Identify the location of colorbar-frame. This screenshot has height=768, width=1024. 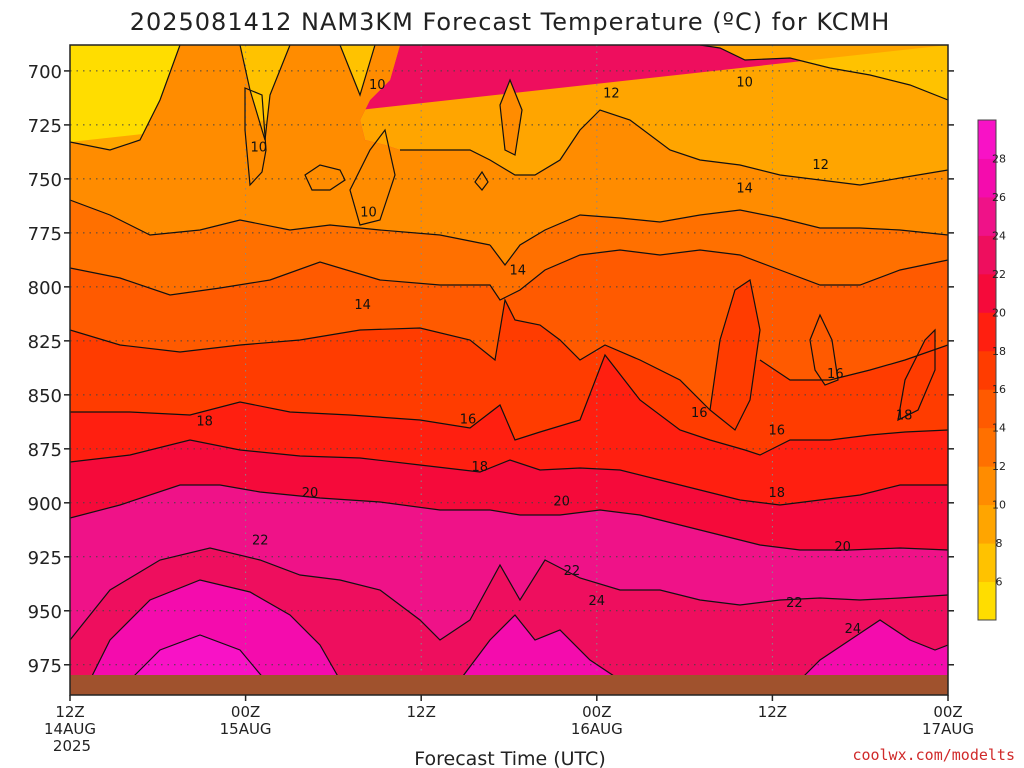
(987, 370).